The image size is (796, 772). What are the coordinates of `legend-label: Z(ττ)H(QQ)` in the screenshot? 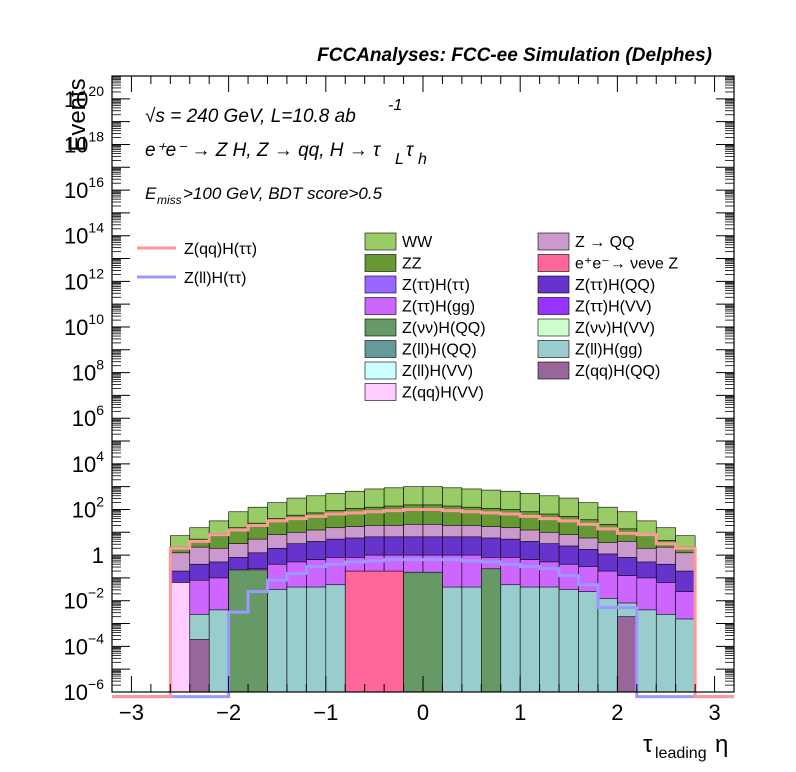 It's located at (615, 285).